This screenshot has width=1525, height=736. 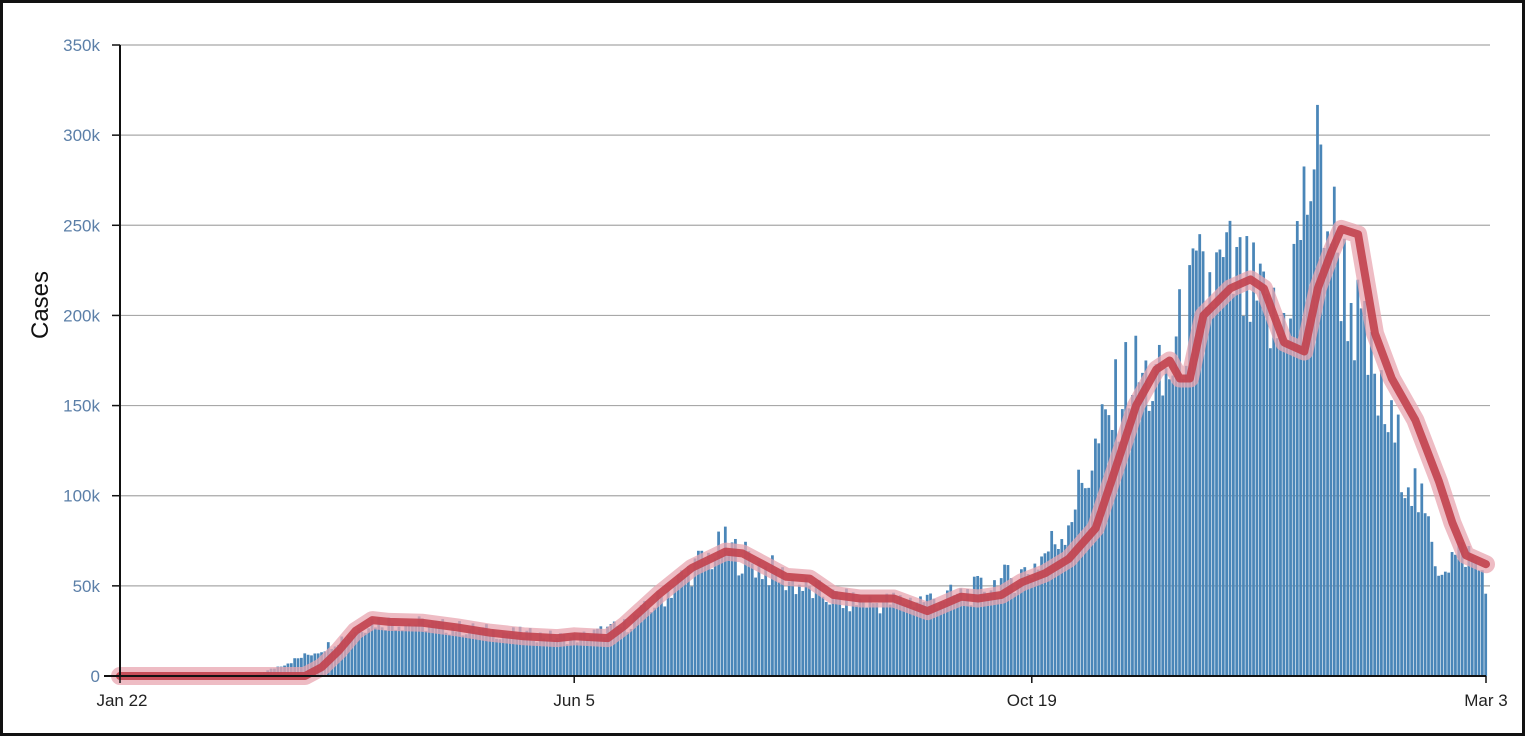 What do you see at coordinates (574, 700) in the screenshot?
I see `x-tick-label: Jun 5` at bounding box center [574, 700].